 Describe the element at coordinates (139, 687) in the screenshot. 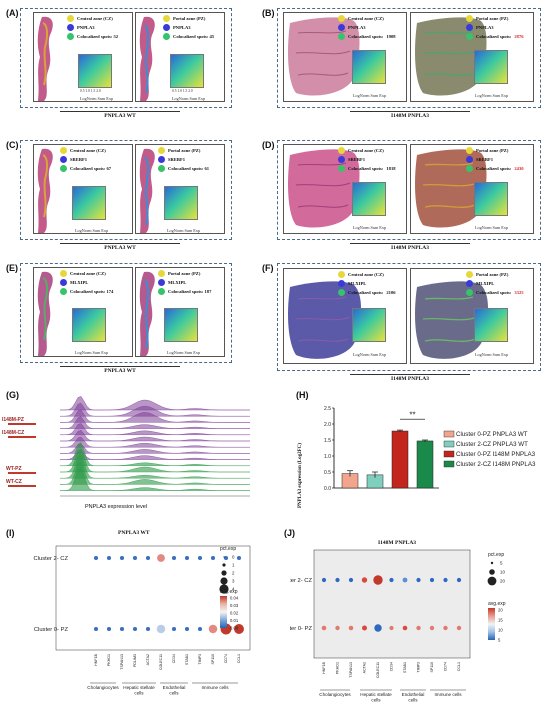

I see `group-label: Hepatic stellate` at that location.